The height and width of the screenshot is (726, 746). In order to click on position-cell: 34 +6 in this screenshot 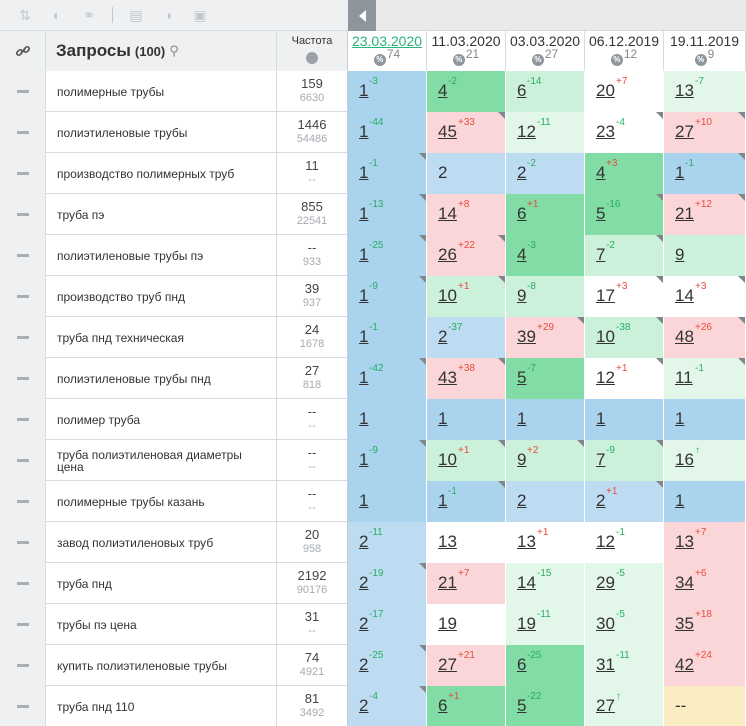, I will do `click(705, 583)`.